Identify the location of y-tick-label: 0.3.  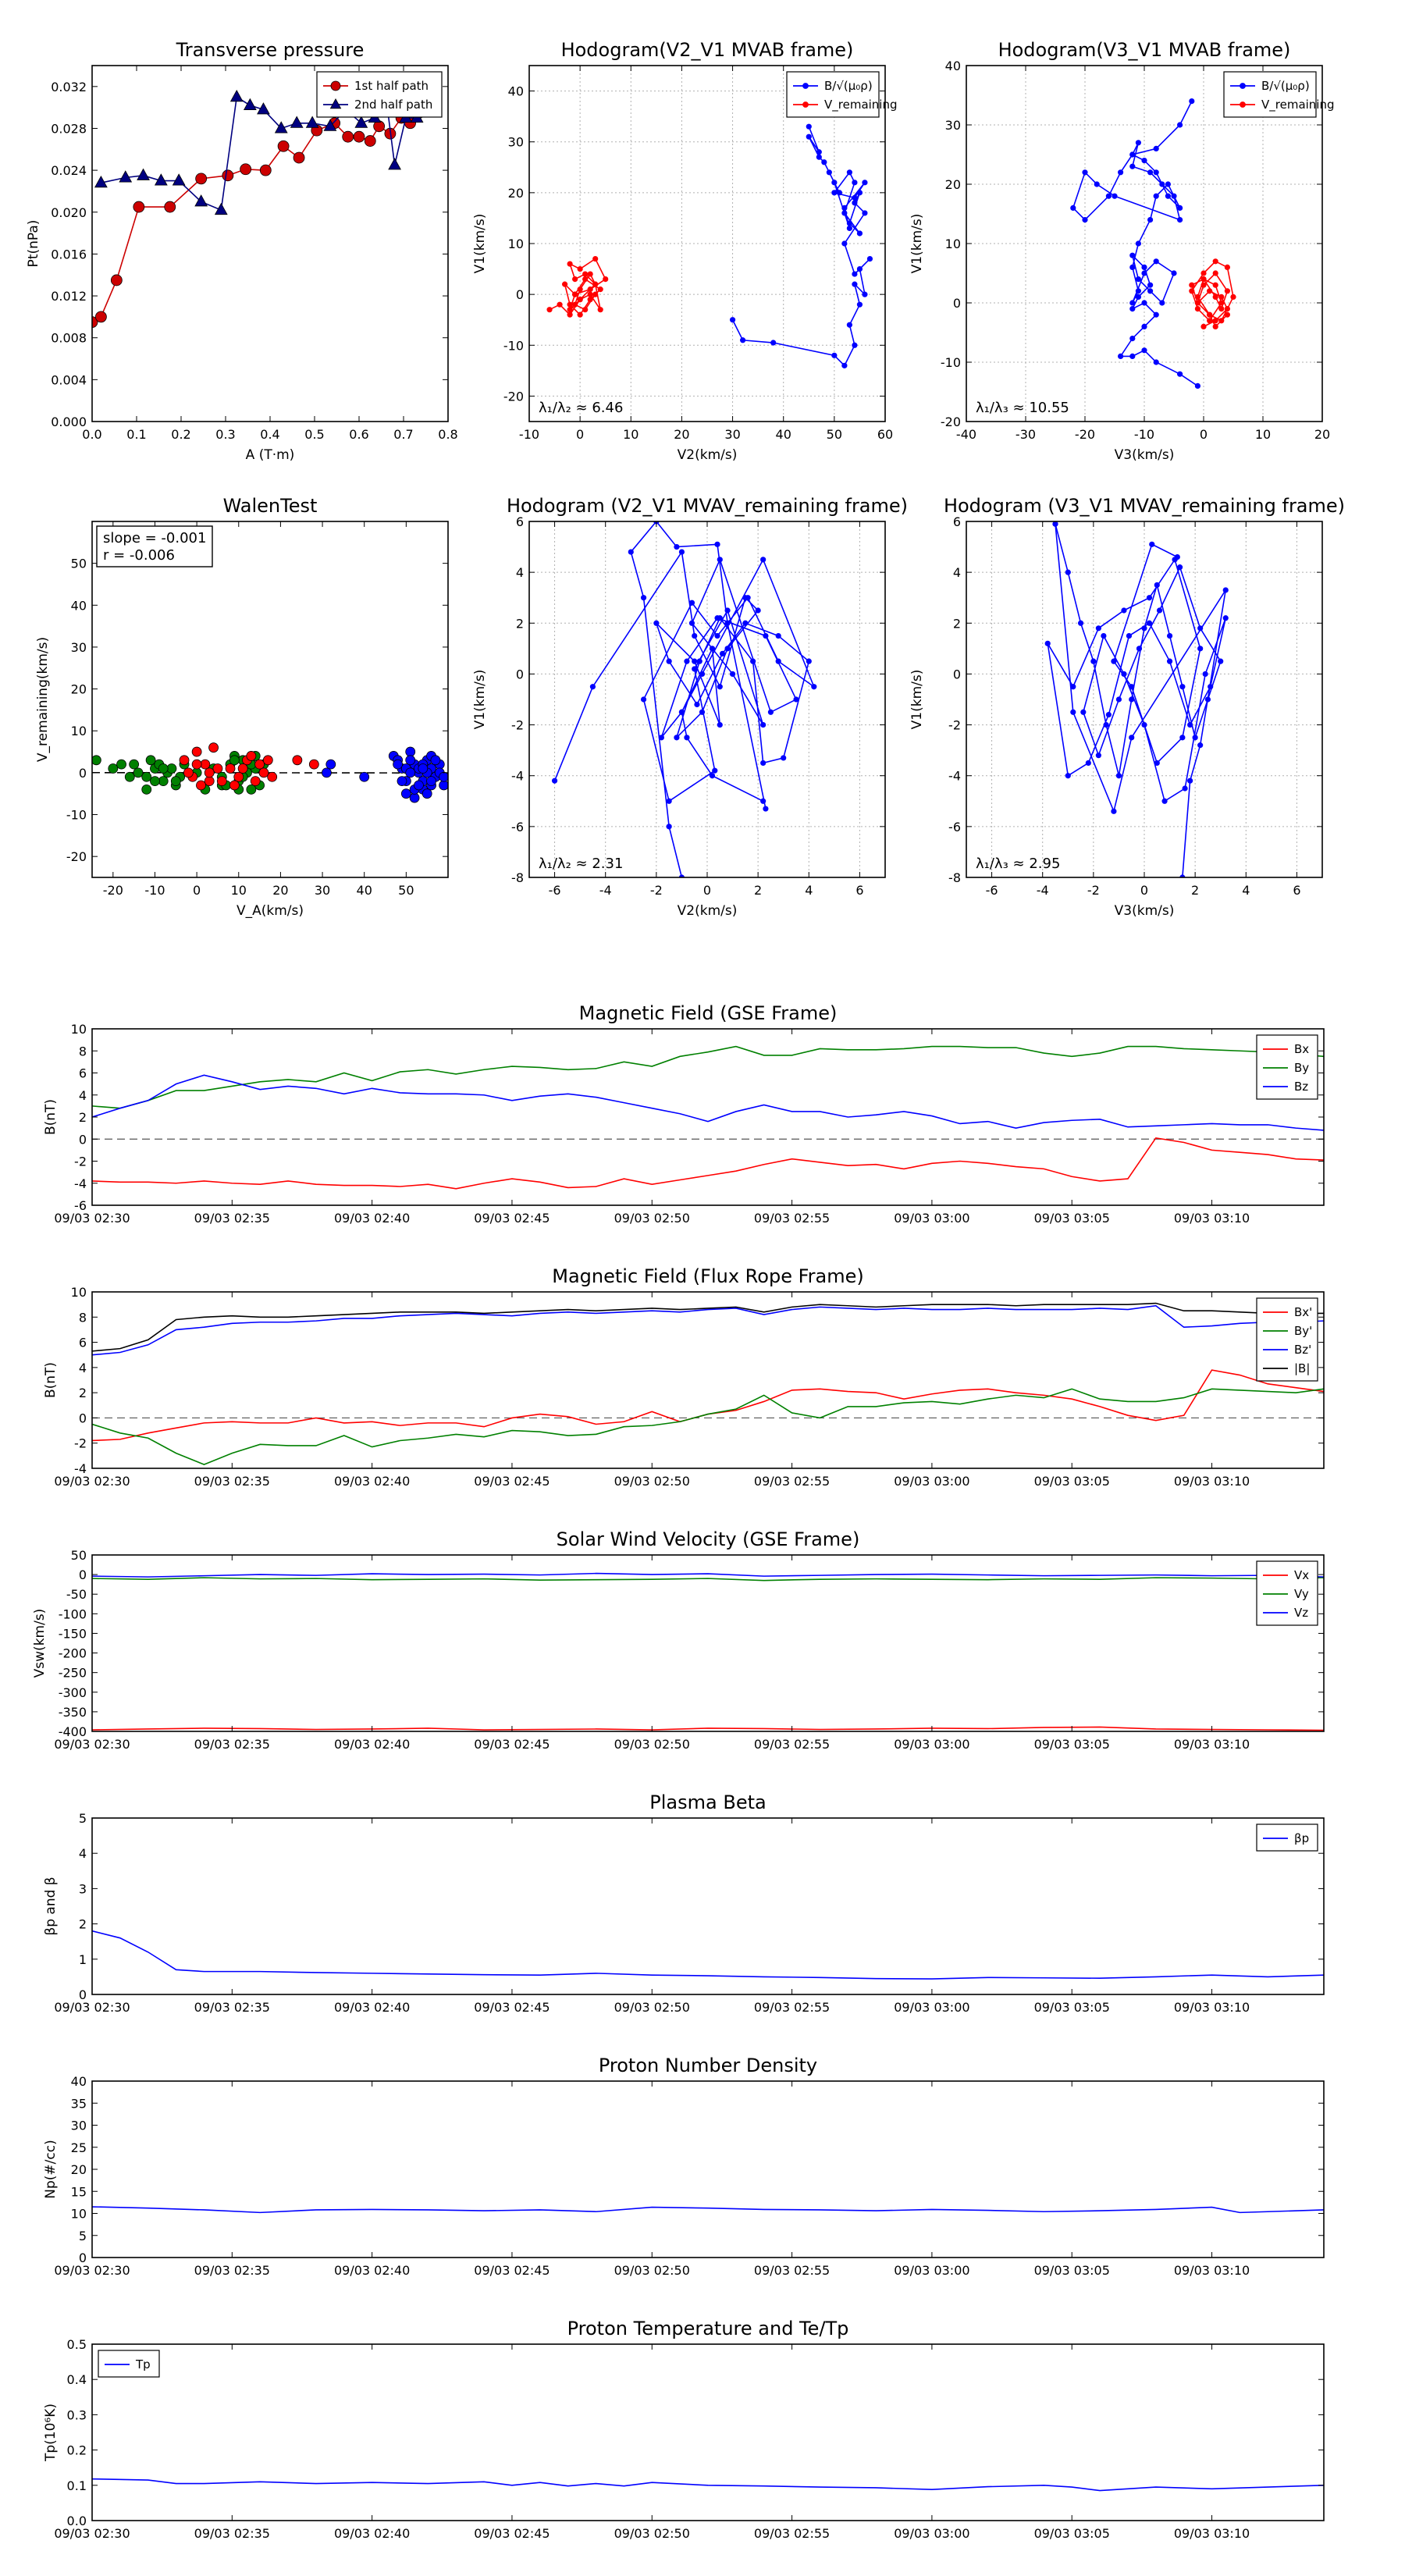
(77, 2414).